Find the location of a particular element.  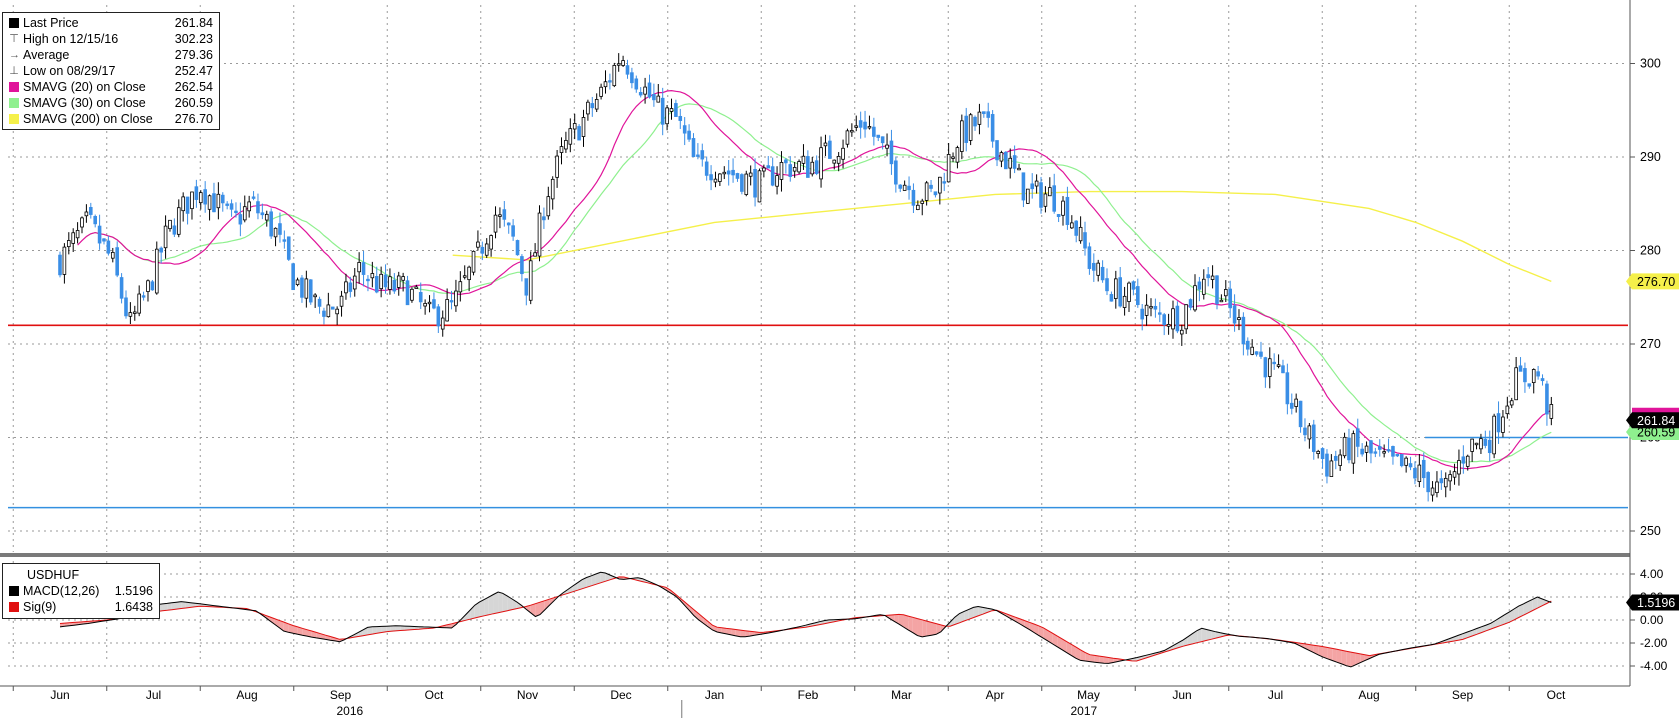

month-label: May is located at coordinates (1088, 695).